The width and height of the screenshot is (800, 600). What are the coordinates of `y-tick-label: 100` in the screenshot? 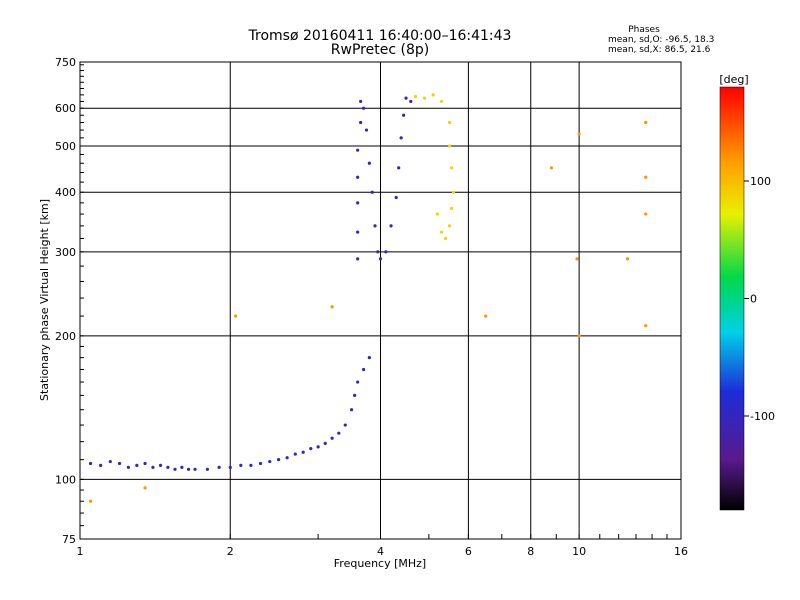 It's located at (65, 479).